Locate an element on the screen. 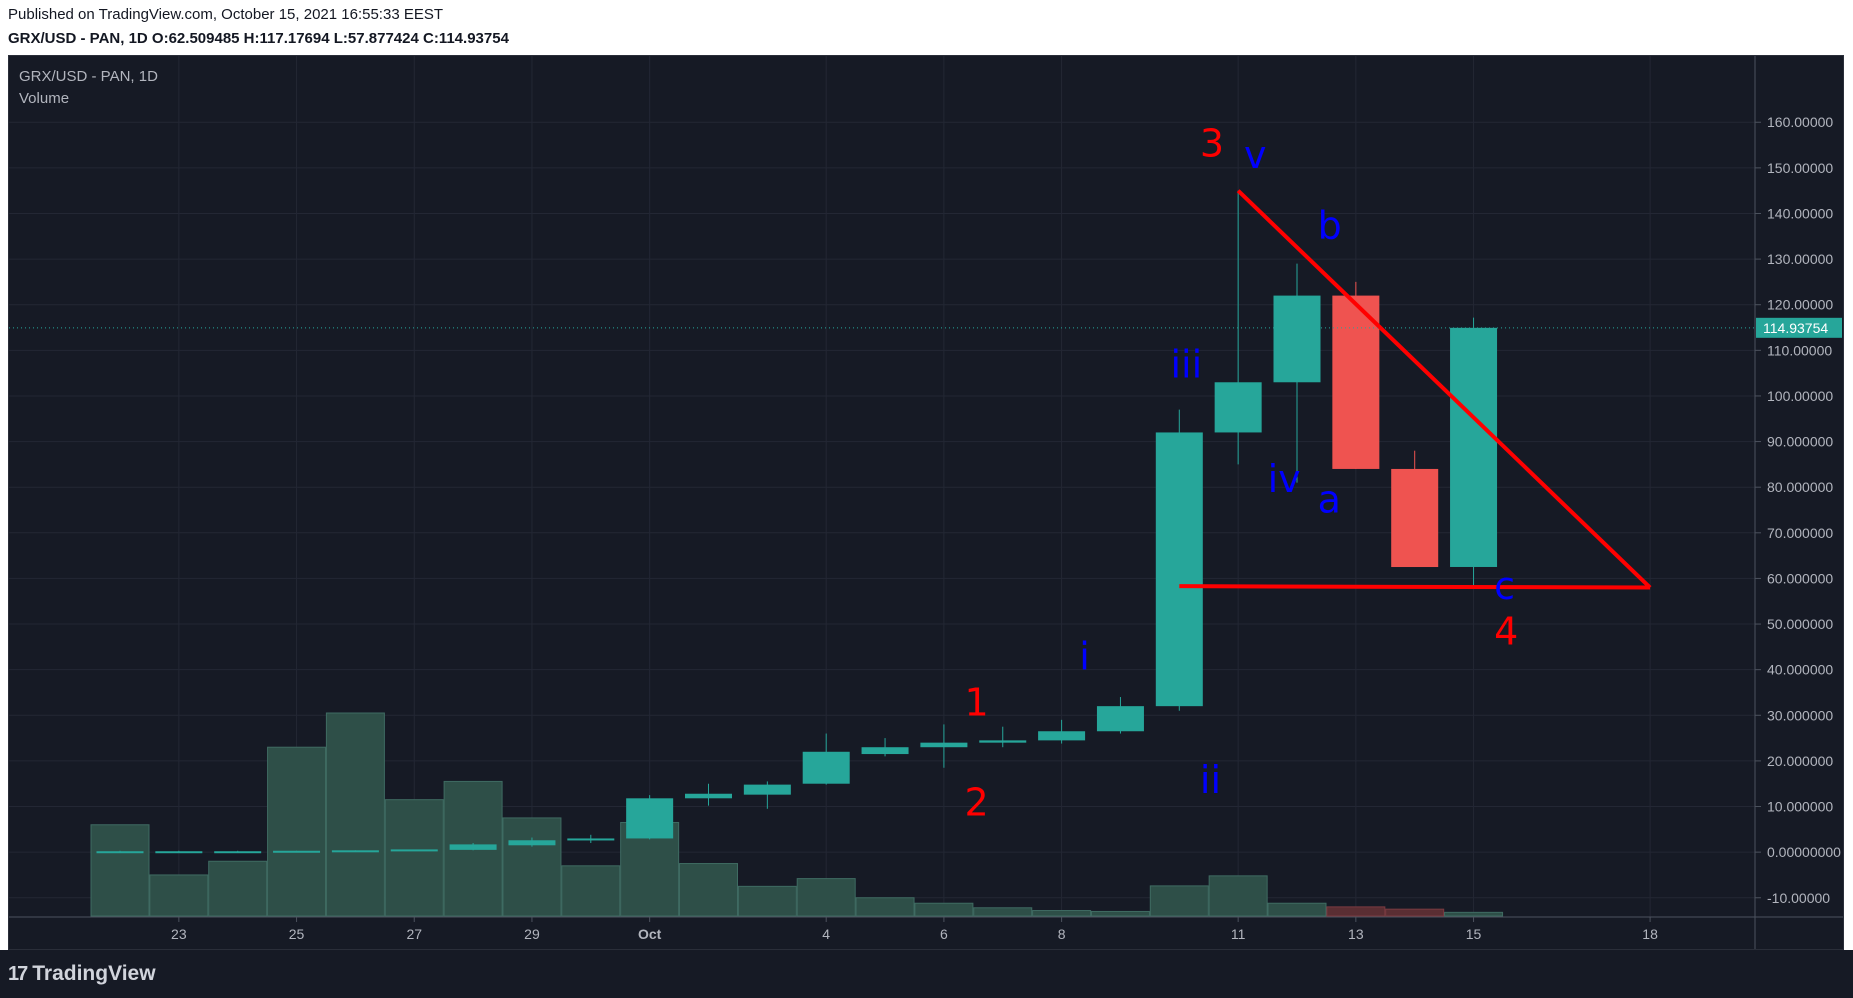  high-label: H: is located at coordinates (251, 38).